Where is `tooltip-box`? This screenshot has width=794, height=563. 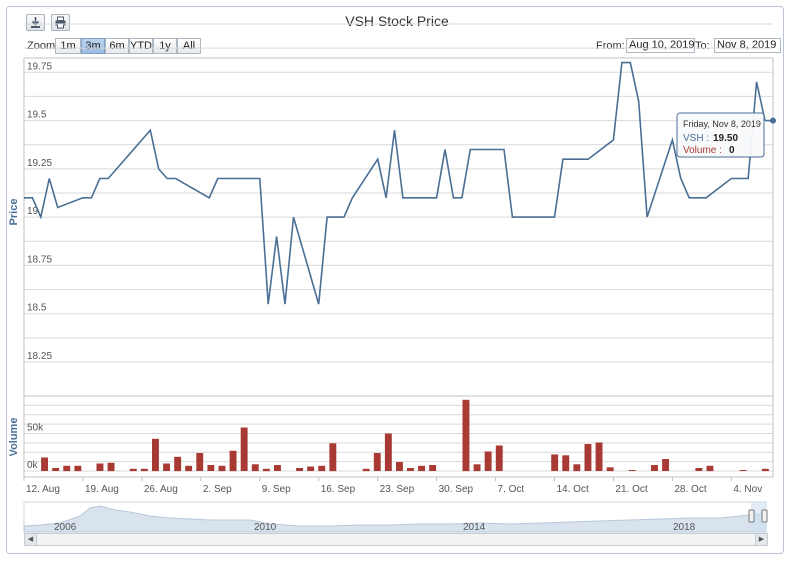
tooltip-box is located at coordinates (720, 135).